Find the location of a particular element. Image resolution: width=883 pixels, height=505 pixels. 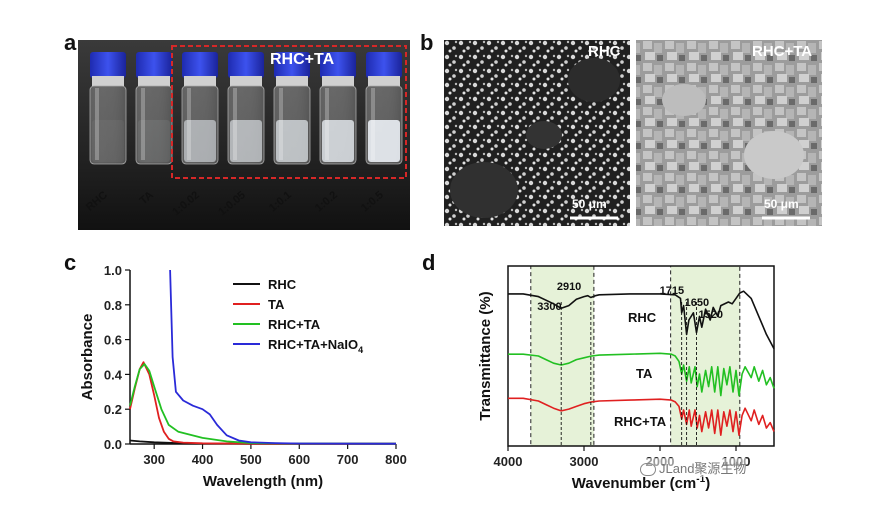

y-tick-label: 0.8 is located at coordinates (113, 305).